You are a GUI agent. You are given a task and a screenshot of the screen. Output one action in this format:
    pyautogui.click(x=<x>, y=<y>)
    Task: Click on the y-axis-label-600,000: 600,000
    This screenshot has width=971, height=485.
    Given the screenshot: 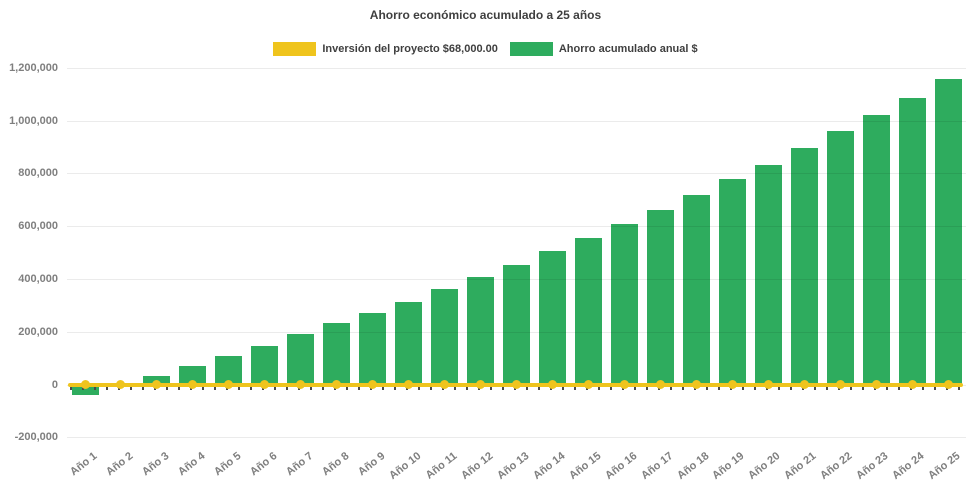 What is the action you would take?
    pyautogui.click(x=38, y=226)
    